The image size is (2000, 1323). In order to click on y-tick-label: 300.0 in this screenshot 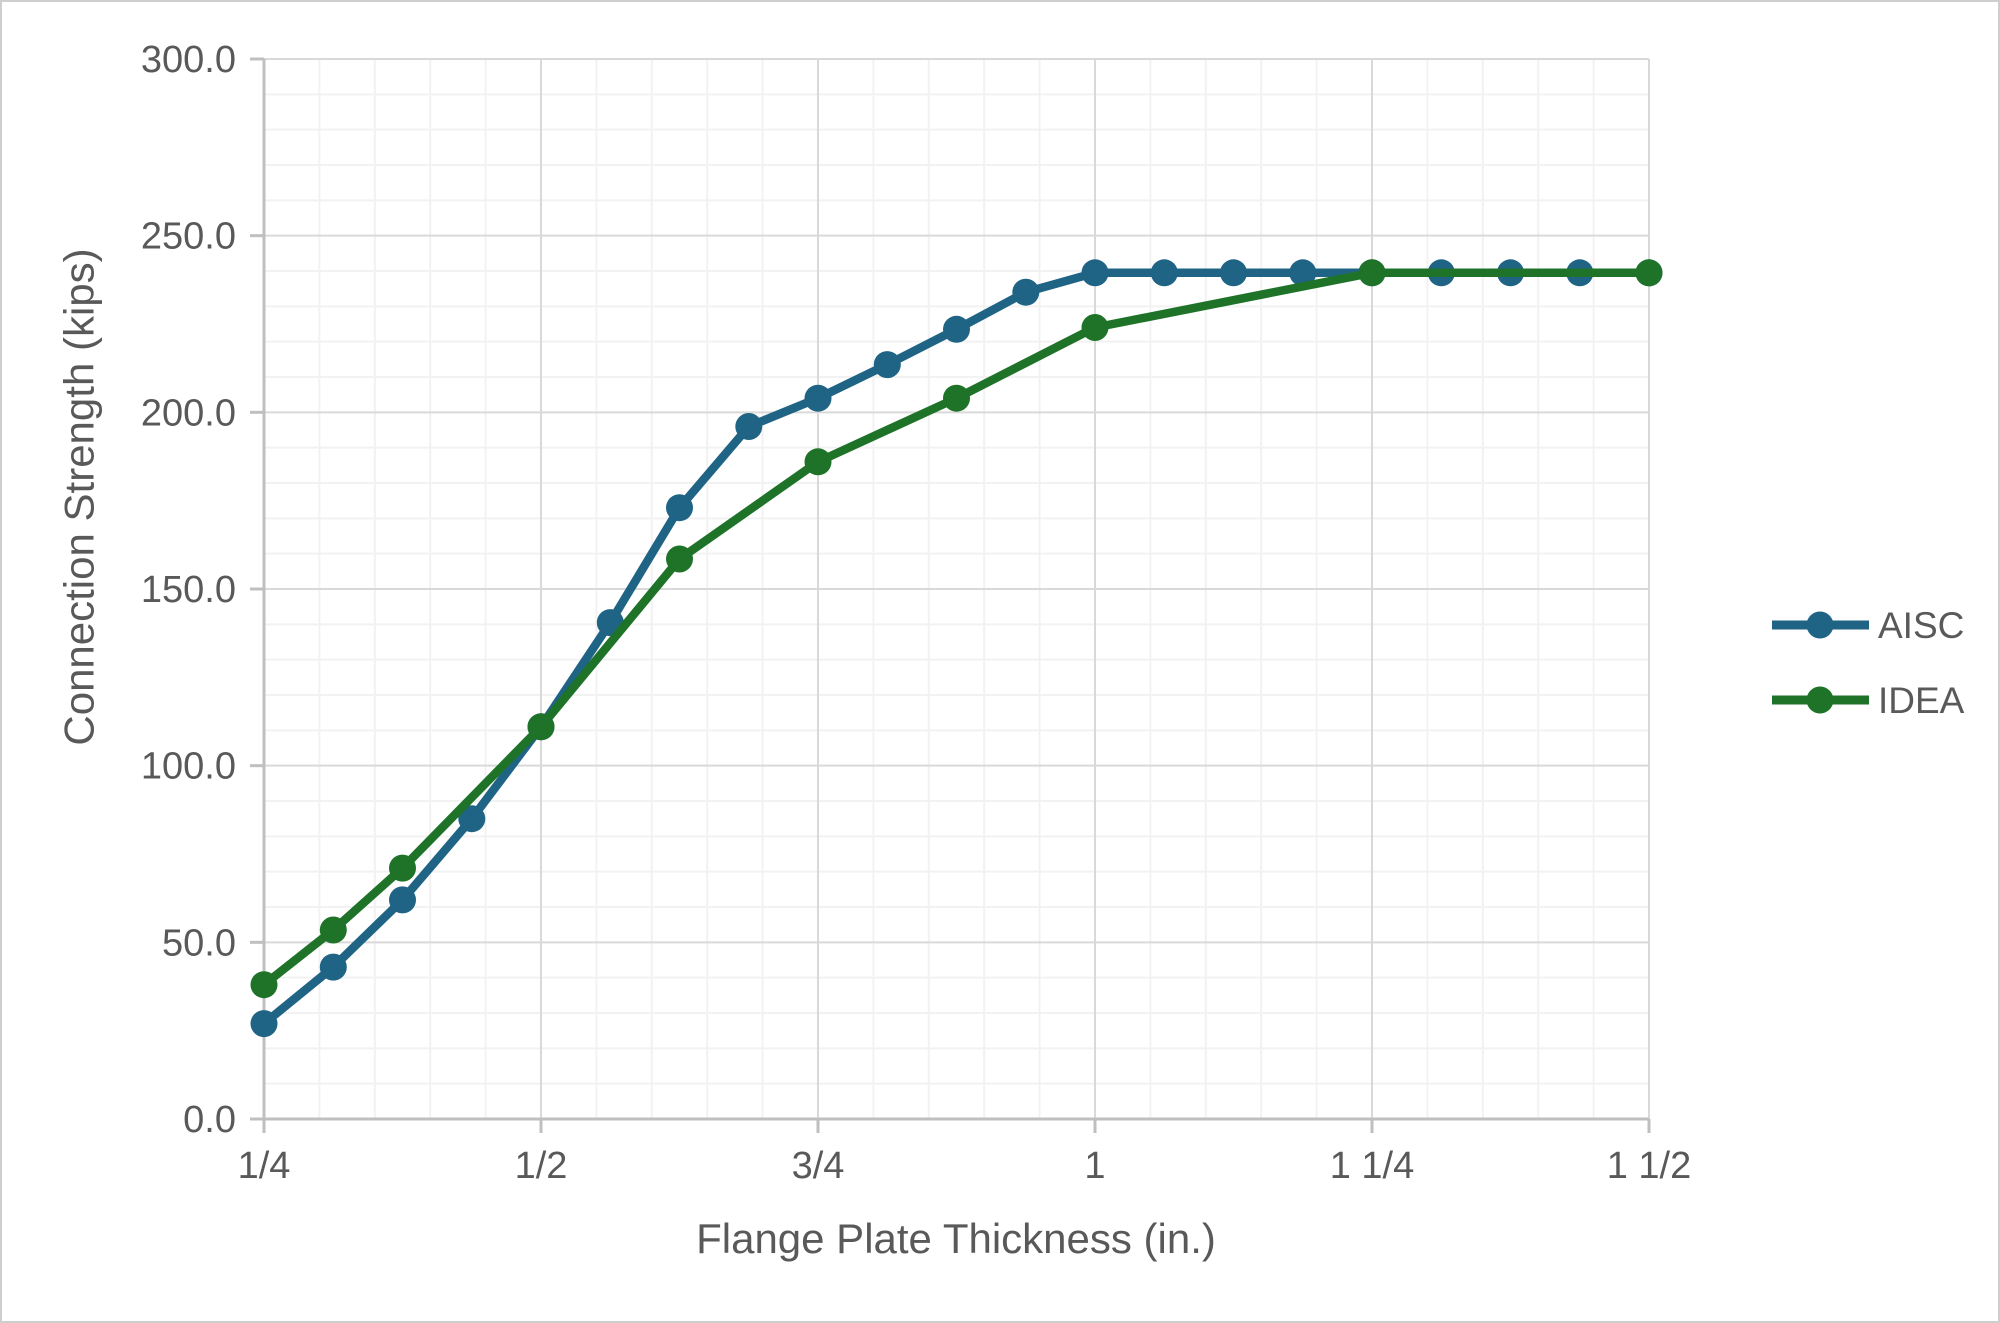, I will do `click(188, 60)`.